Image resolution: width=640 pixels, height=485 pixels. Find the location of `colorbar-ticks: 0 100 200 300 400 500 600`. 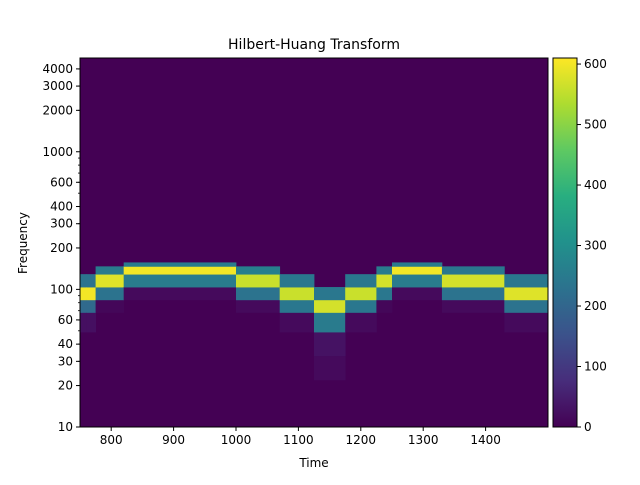

colorbar-ticks: 0 100 200 300 400 500 600 is located at coordinates (592, 245).